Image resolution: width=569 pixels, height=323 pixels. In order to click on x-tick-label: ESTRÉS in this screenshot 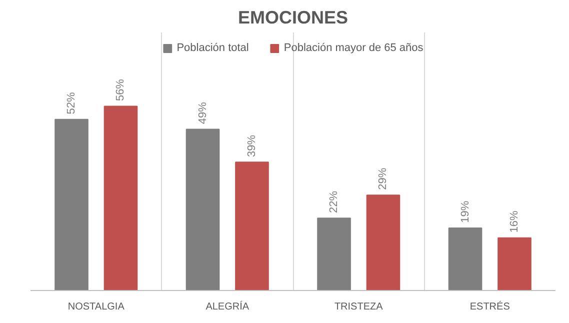, I will do `click(490, 306)`.